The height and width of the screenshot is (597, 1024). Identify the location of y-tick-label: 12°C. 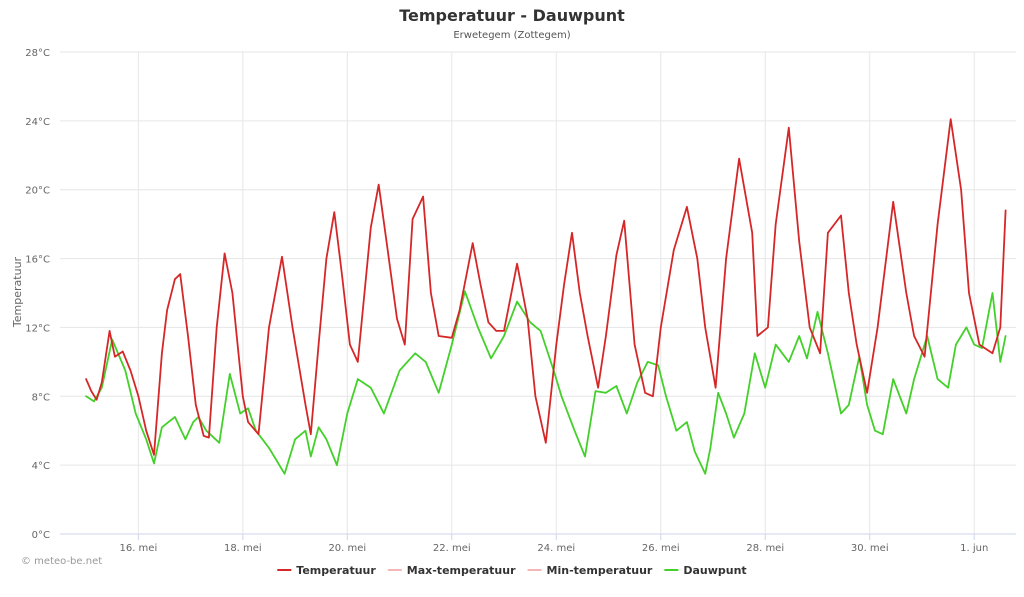
(37, 328).